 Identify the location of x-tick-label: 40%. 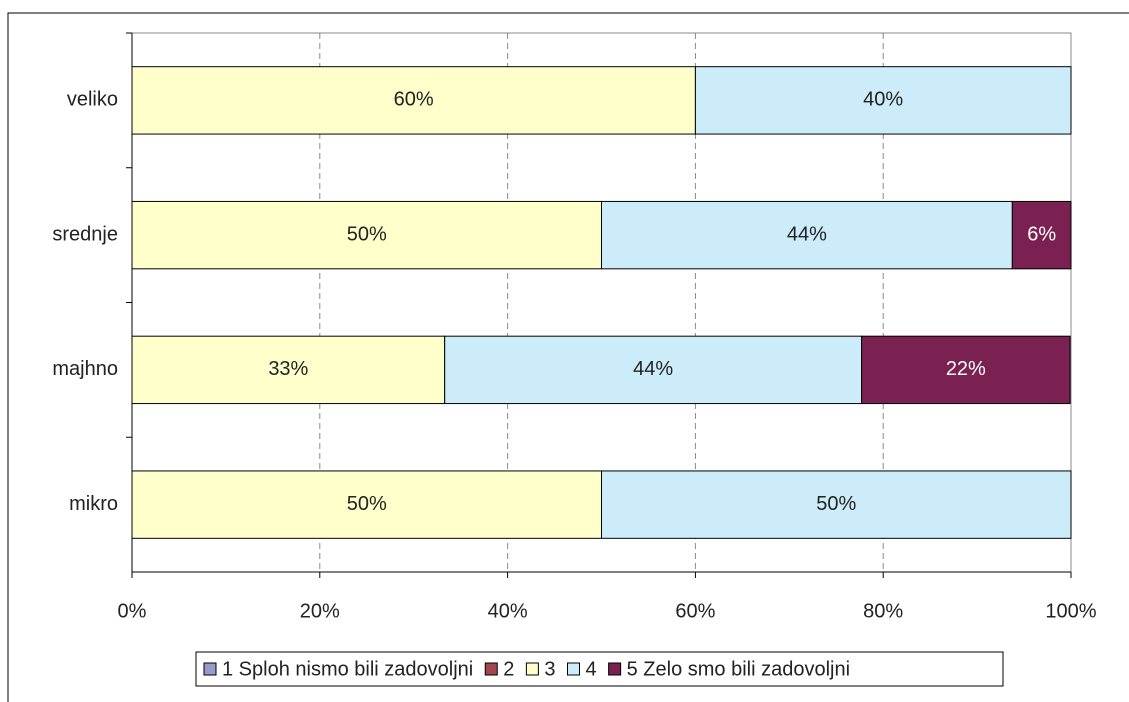
(508, 611).